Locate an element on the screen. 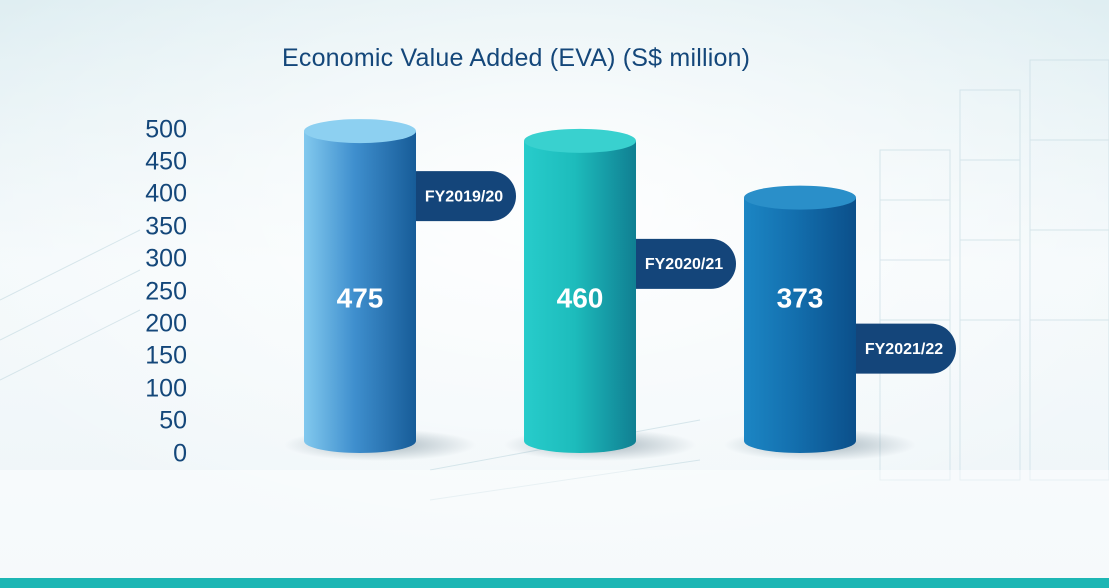 The width and height of the screenshot is (1109, 588). y-axis: 0 50 100 150 200 250 300 350 400 450 500 is located at coordinates (166, 292).